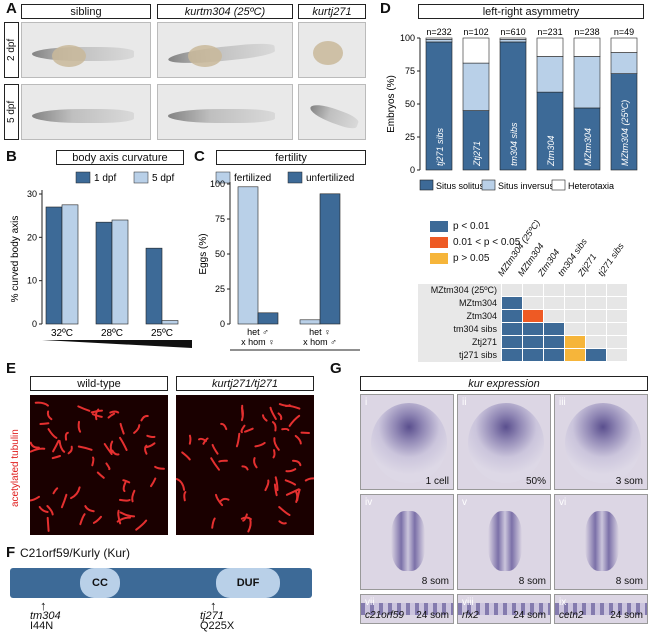 This screenshot has height=632, width=656. Describe the element at coordinates (369, 602) in the screenshot. I see `tile-number: vii` at that location.